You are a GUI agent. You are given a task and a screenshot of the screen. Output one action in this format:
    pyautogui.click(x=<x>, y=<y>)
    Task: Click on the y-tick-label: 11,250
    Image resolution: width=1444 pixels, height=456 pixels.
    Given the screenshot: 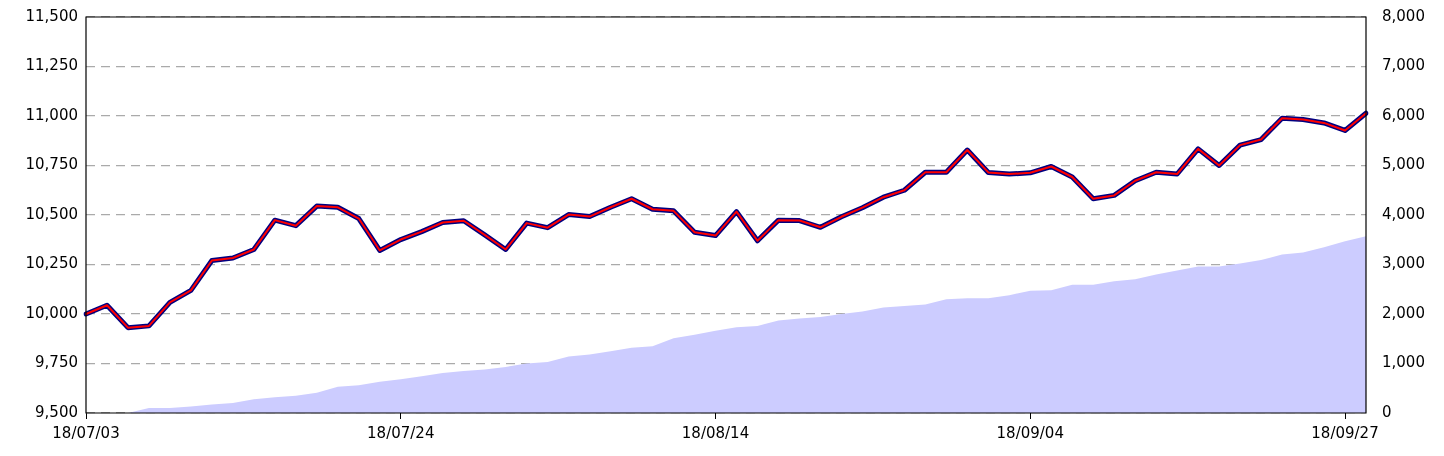 What is the action you would take?
    pyautogui.click(x=51, y=65)
    